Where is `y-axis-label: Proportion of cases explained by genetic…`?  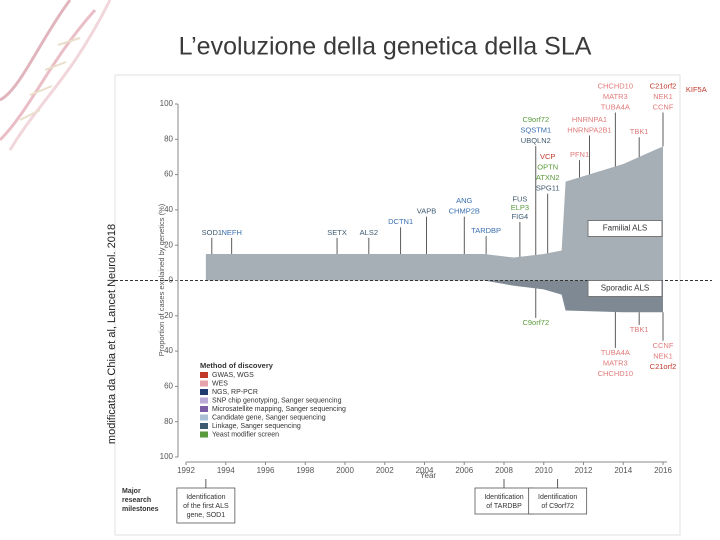
y-axis-label: Proportion of cases explained by genetic… is located at coordinates (161, 279).